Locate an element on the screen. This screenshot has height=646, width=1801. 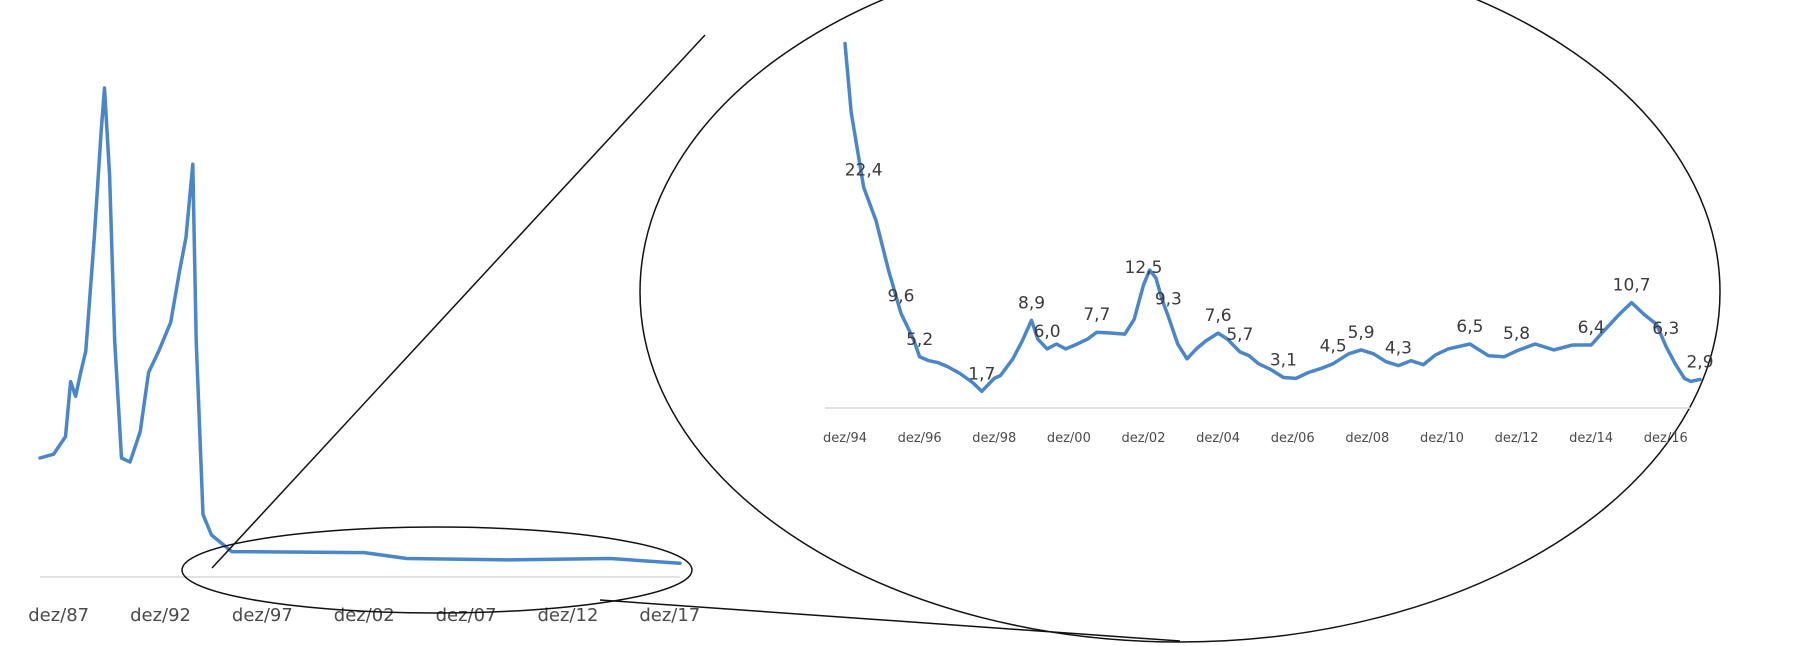
zoom-data-label: 5,2 is located at coordinates (919, 340).